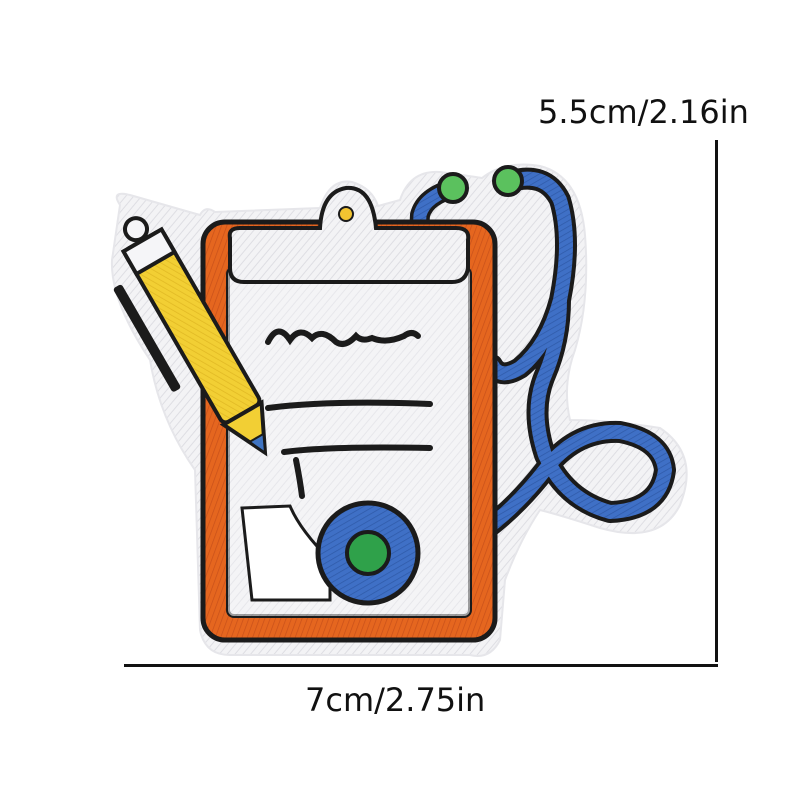 Image resolution: width=800 pixels, height=800 pixels. Describe the element at coordinates (508, 181) in the screenshot. I see `stethoscope-earpiece-right` at that location.